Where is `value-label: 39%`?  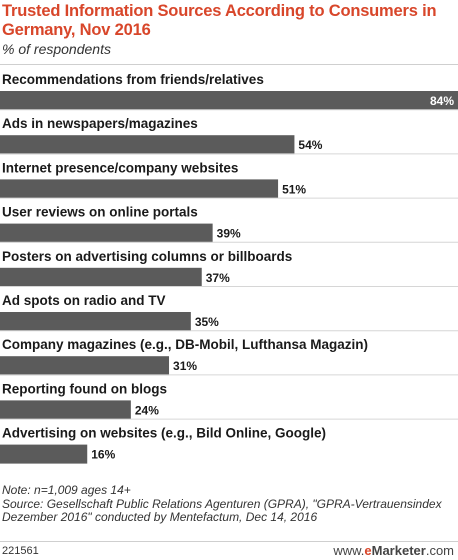 value-label: 39% is located at coordinates (229, 234).